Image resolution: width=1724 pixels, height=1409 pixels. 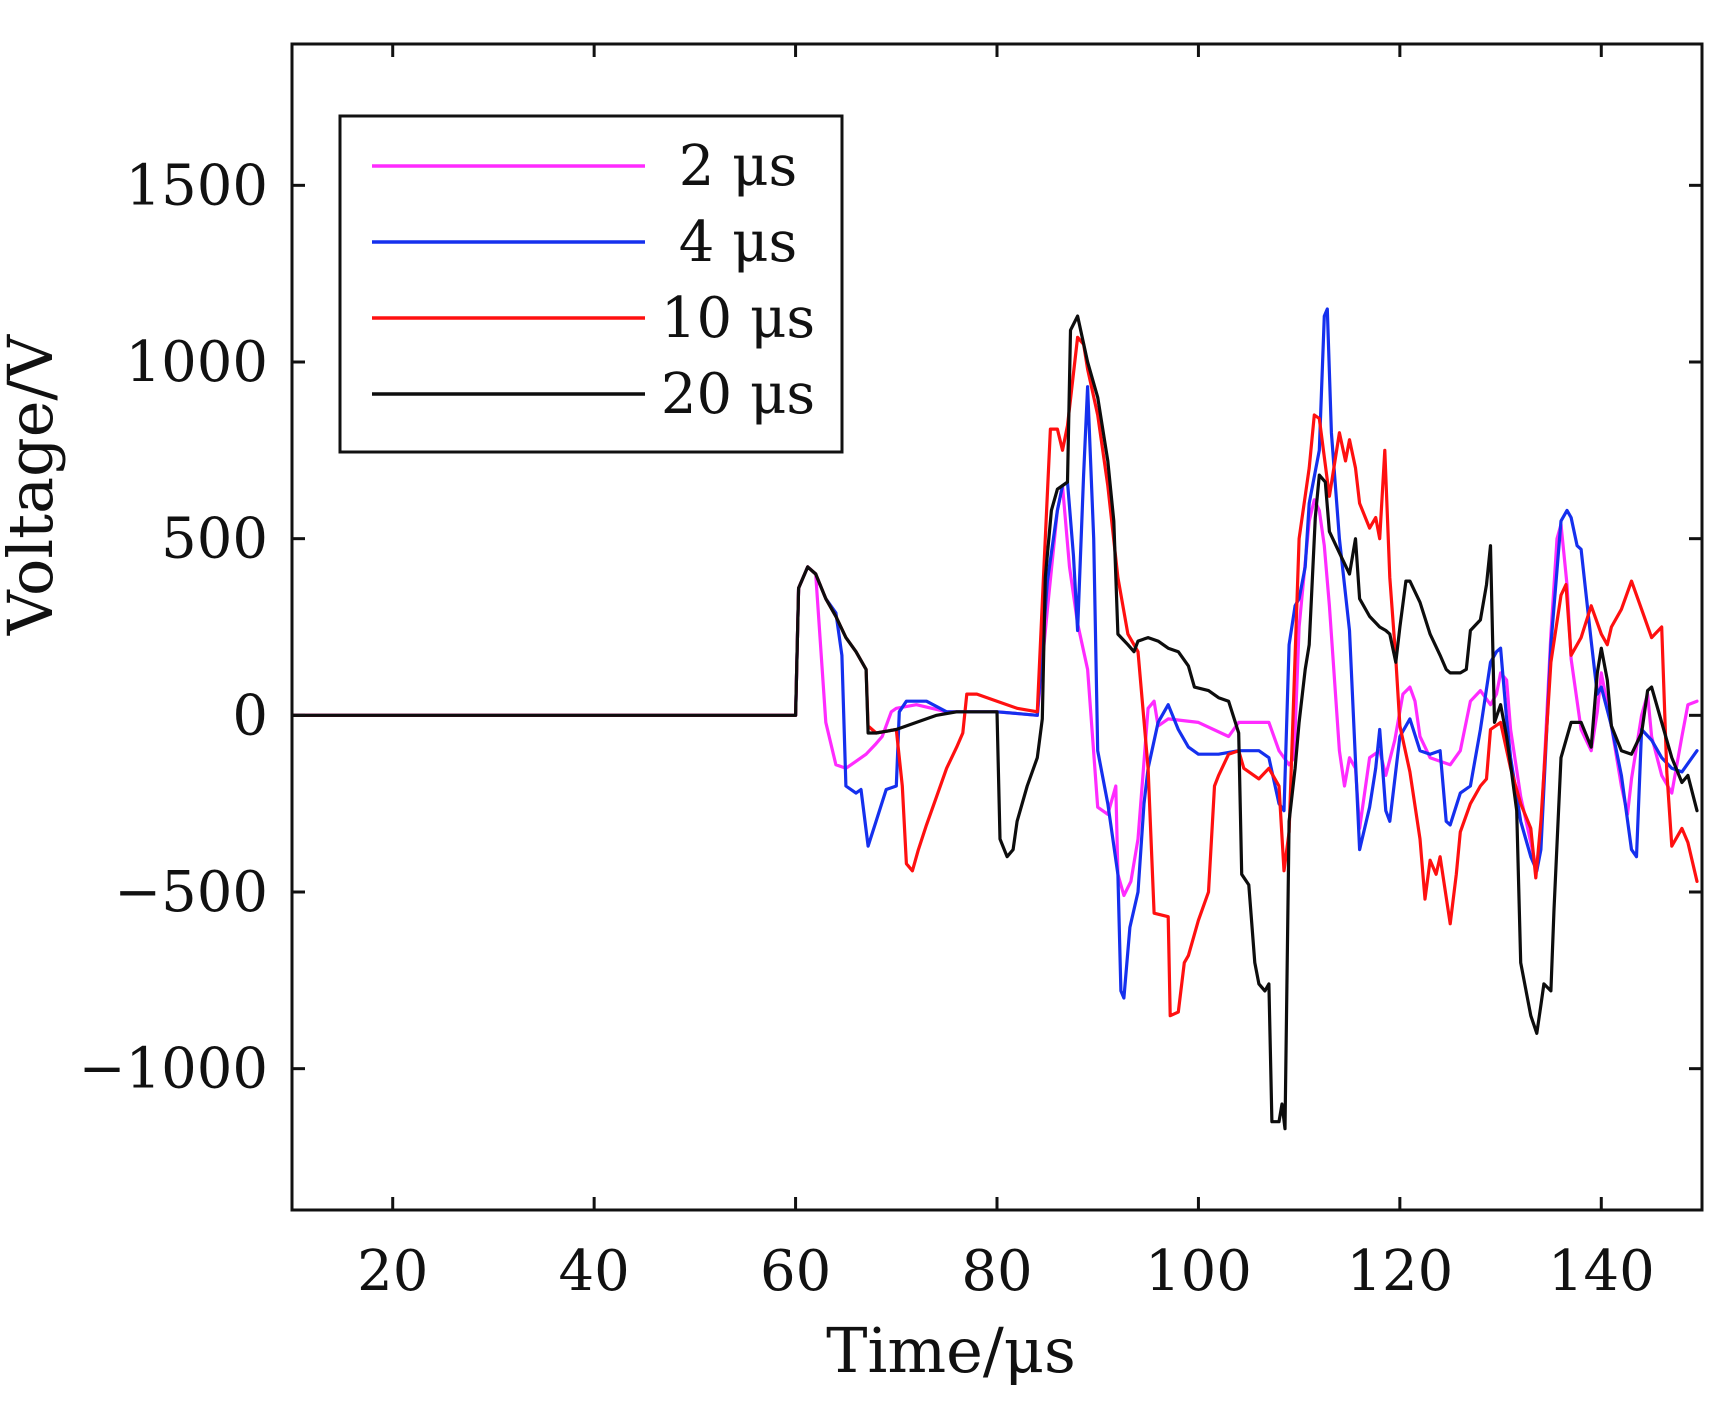 I want to click on legend-label-2: 4 μs, so click(x=738, y=242).